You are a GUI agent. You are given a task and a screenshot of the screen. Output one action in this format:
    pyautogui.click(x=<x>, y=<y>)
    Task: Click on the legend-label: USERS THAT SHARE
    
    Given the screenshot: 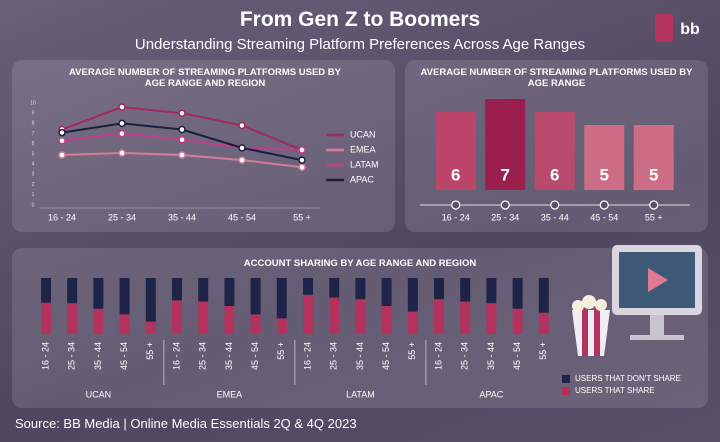 What is the action you would take?
    pyautogui.click(x=615, y=390)
    